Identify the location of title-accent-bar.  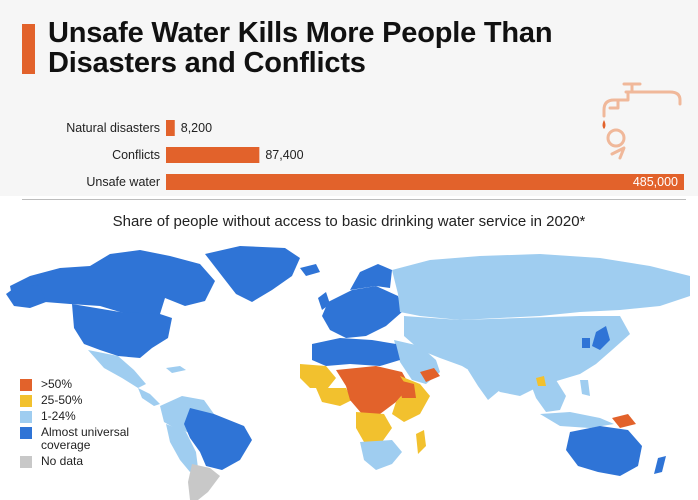
(28, 49).